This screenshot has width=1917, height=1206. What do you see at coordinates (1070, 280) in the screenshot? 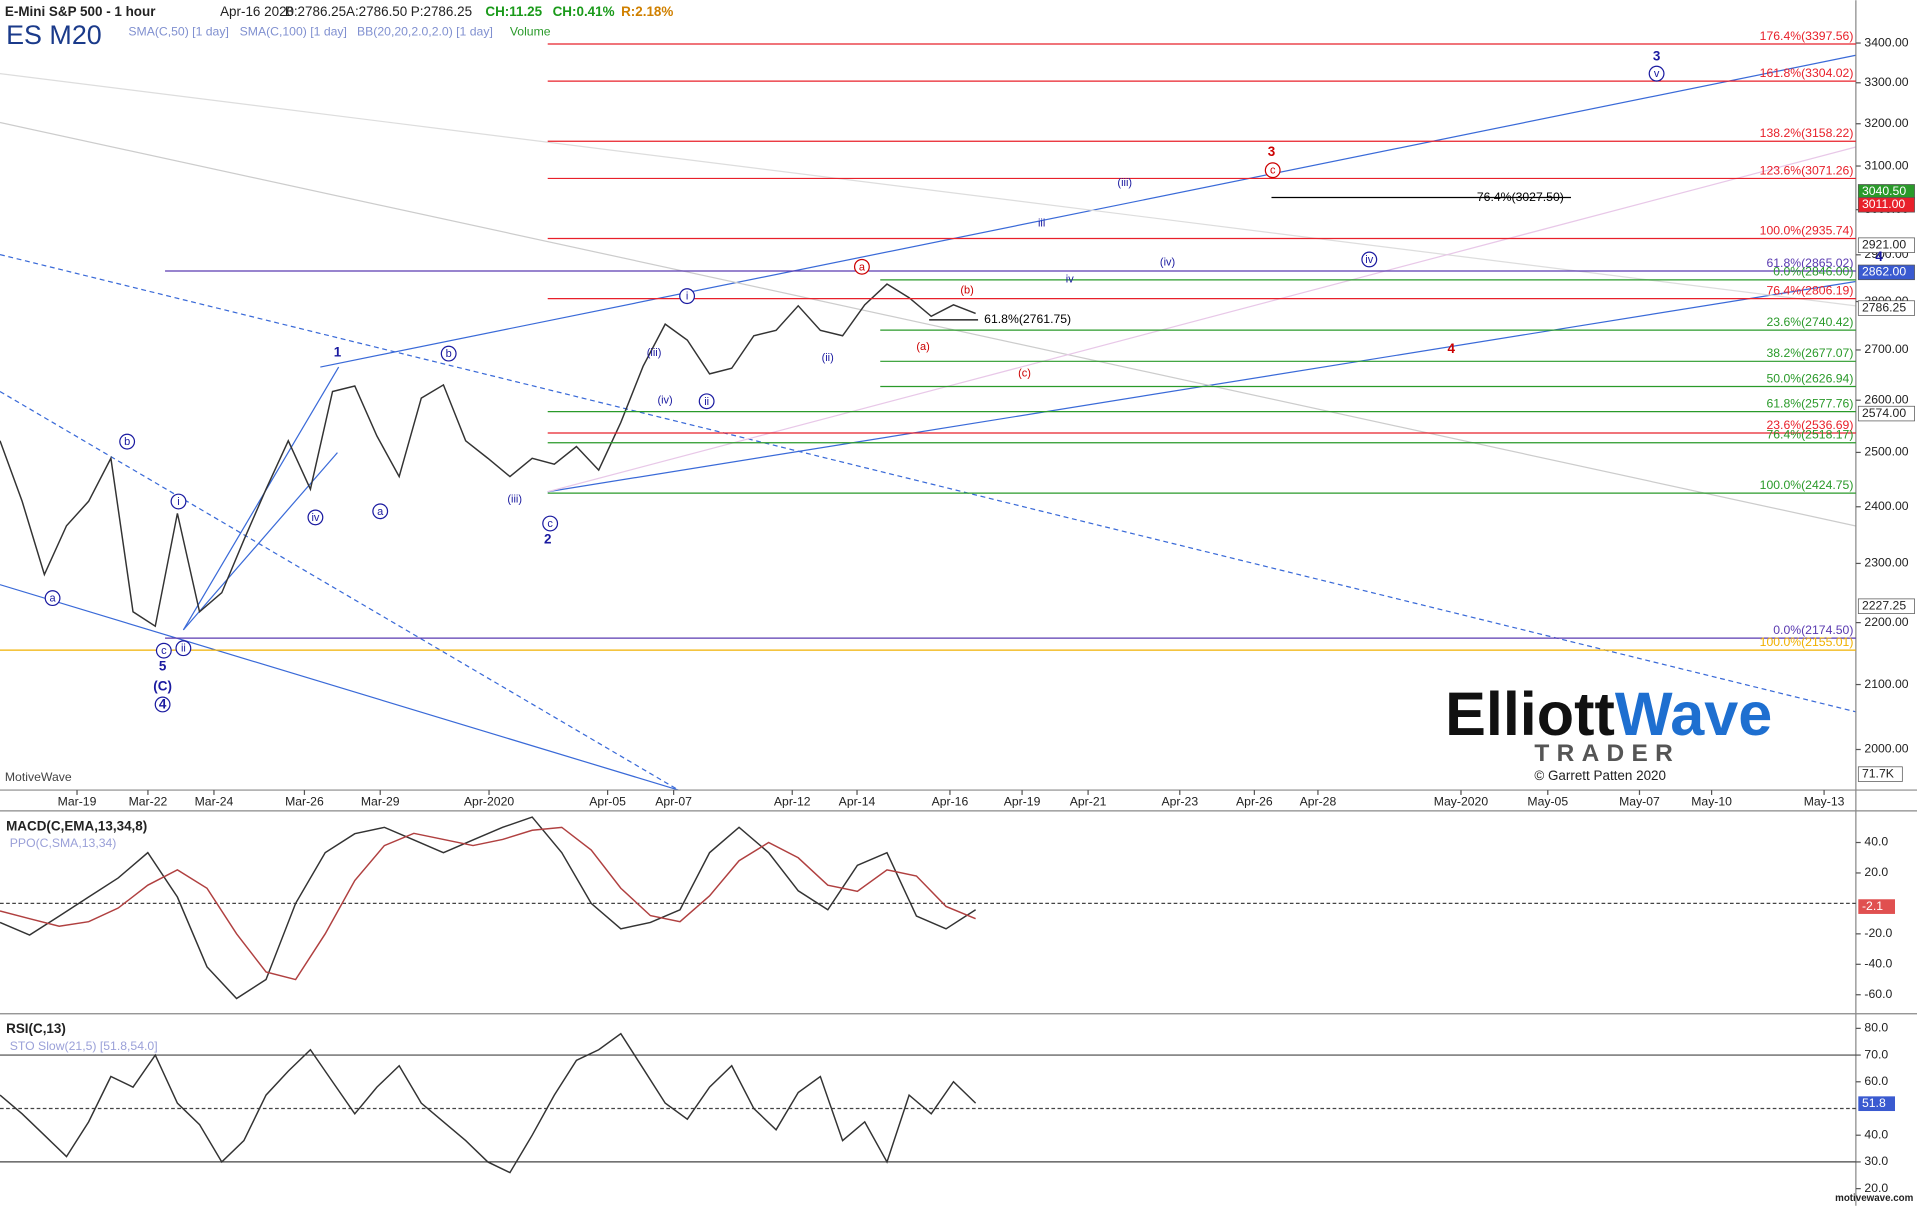
I see `wave-label: iv` at bounding box center [1070, 280].